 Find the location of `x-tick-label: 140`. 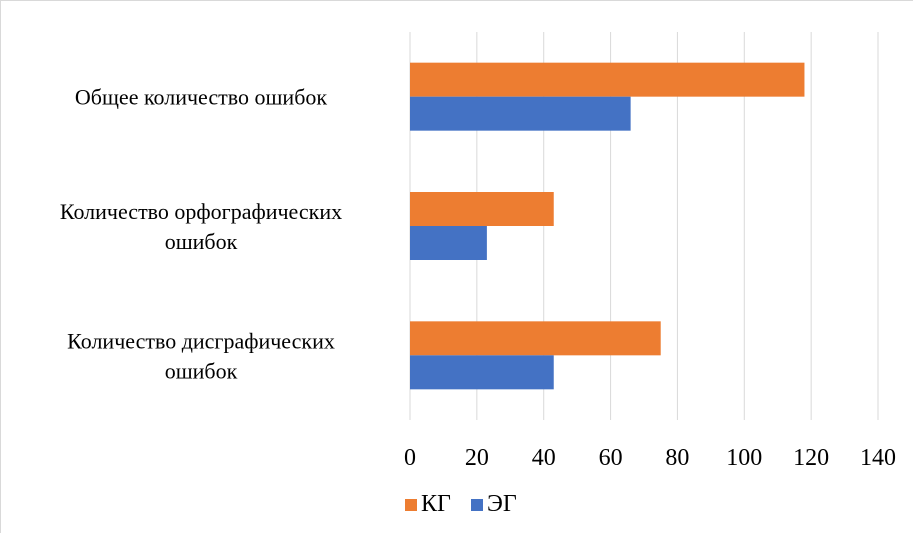

x-tick-label: 140 is located at coordinates (878, 458).